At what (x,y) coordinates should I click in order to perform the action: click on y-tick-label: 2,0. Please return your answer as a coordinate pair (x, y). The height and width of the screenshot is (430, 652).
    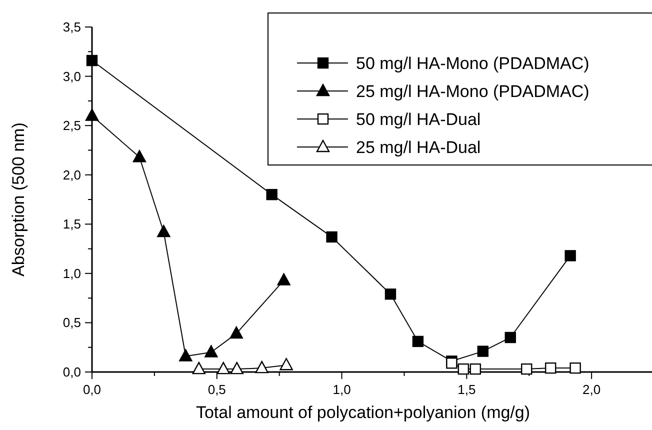
    Looking at the image, I should click on (71, 174).